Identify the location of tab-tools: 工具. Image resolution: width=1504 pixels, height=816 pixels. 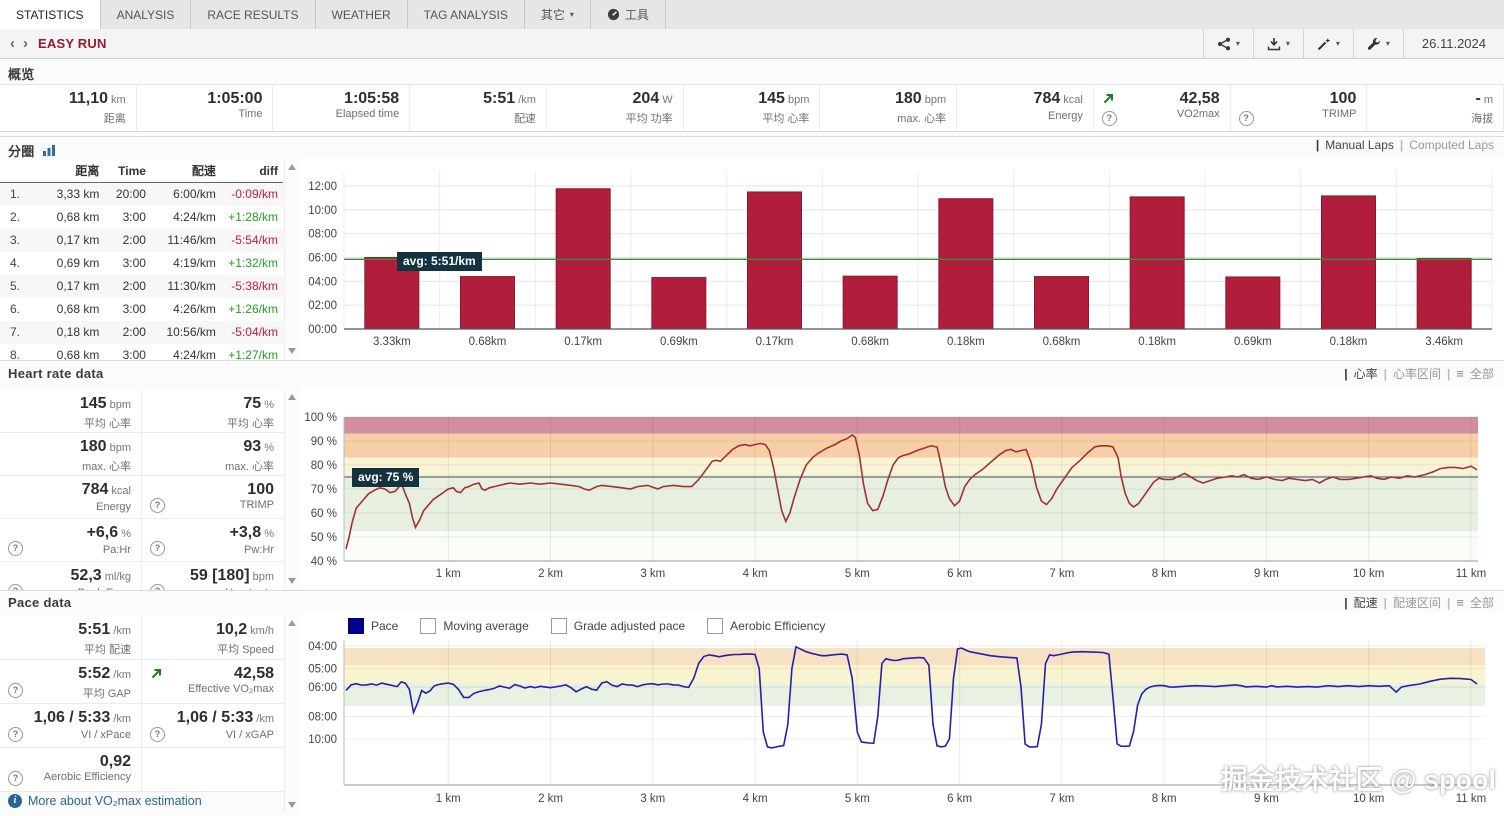
(628, 14).